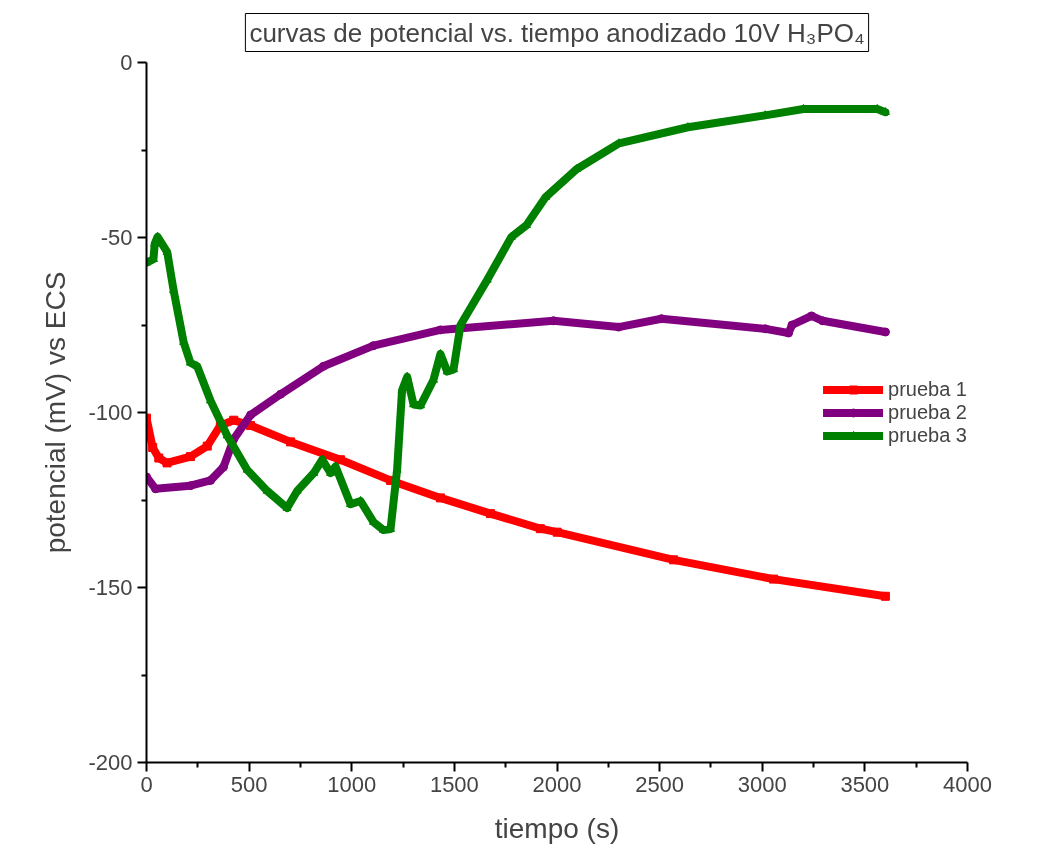  I want to click on legend-label: prueba 2, so click(927, 412).